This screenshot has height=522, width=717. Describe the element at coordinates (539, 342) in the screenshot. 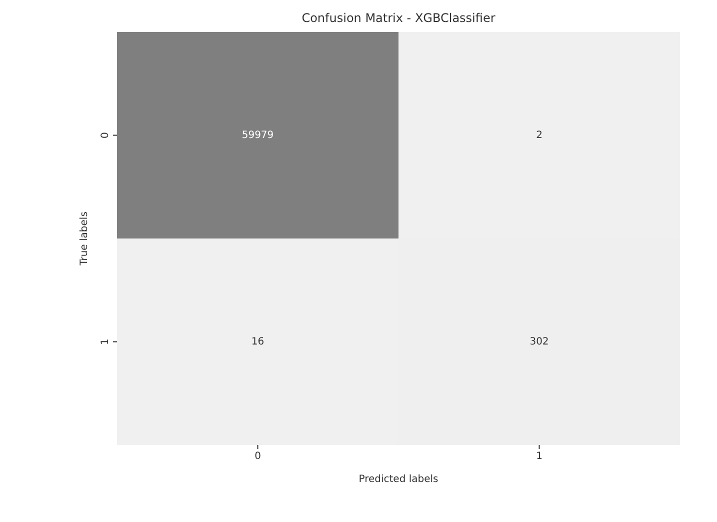

I see `data-label: 302` at that location.